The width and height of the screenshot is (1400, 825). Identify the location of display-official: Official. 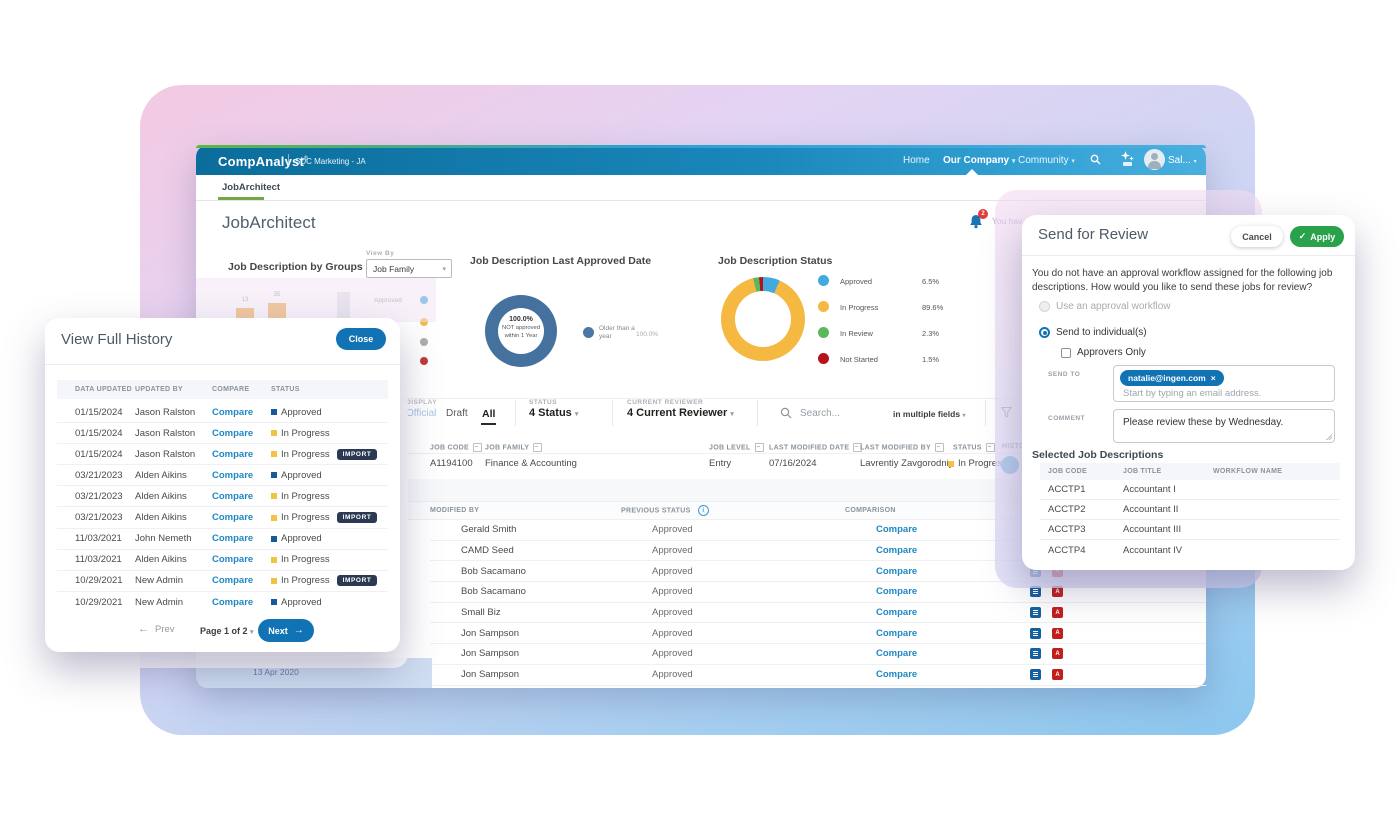
(421, 413).